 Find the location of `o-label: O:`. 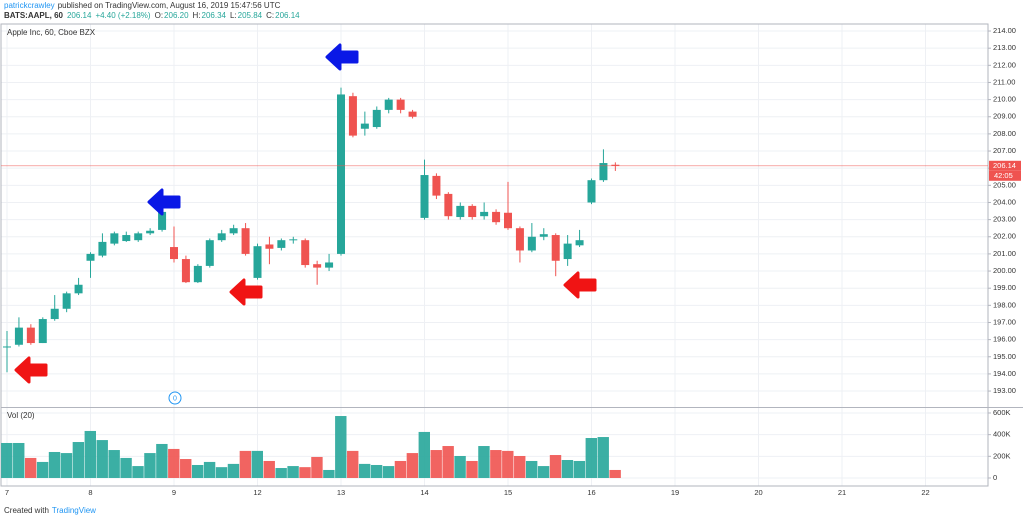

o-label: O: is located at coordinates (159, 15).